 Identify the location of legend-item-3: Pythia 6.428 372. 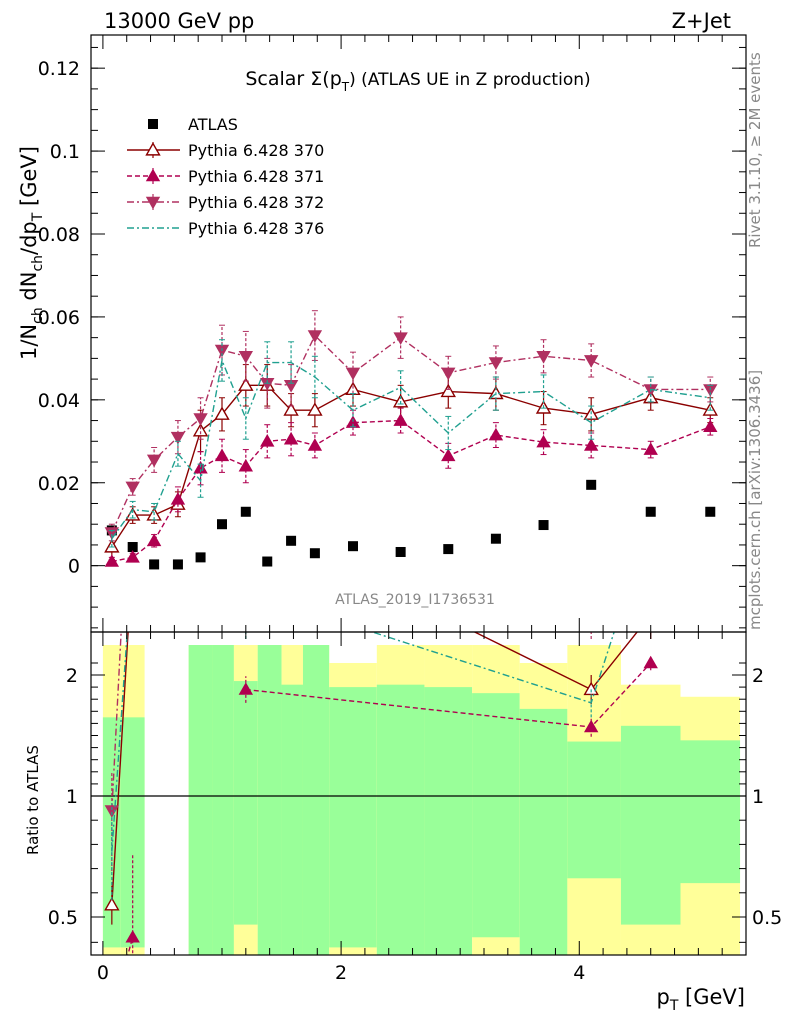
(225, 202).